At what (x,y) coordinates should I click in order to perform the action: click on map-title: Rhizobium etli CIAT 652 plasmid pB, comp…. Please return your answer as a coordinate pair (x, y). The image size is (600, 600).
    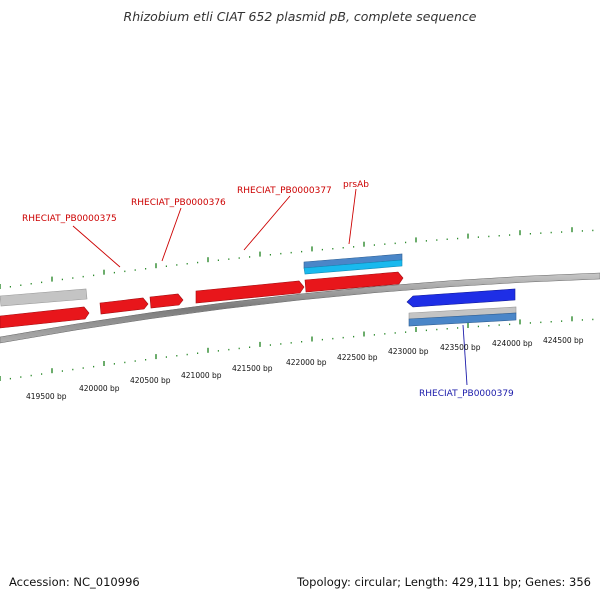
    Looking at the image, I should click on (300, 16).